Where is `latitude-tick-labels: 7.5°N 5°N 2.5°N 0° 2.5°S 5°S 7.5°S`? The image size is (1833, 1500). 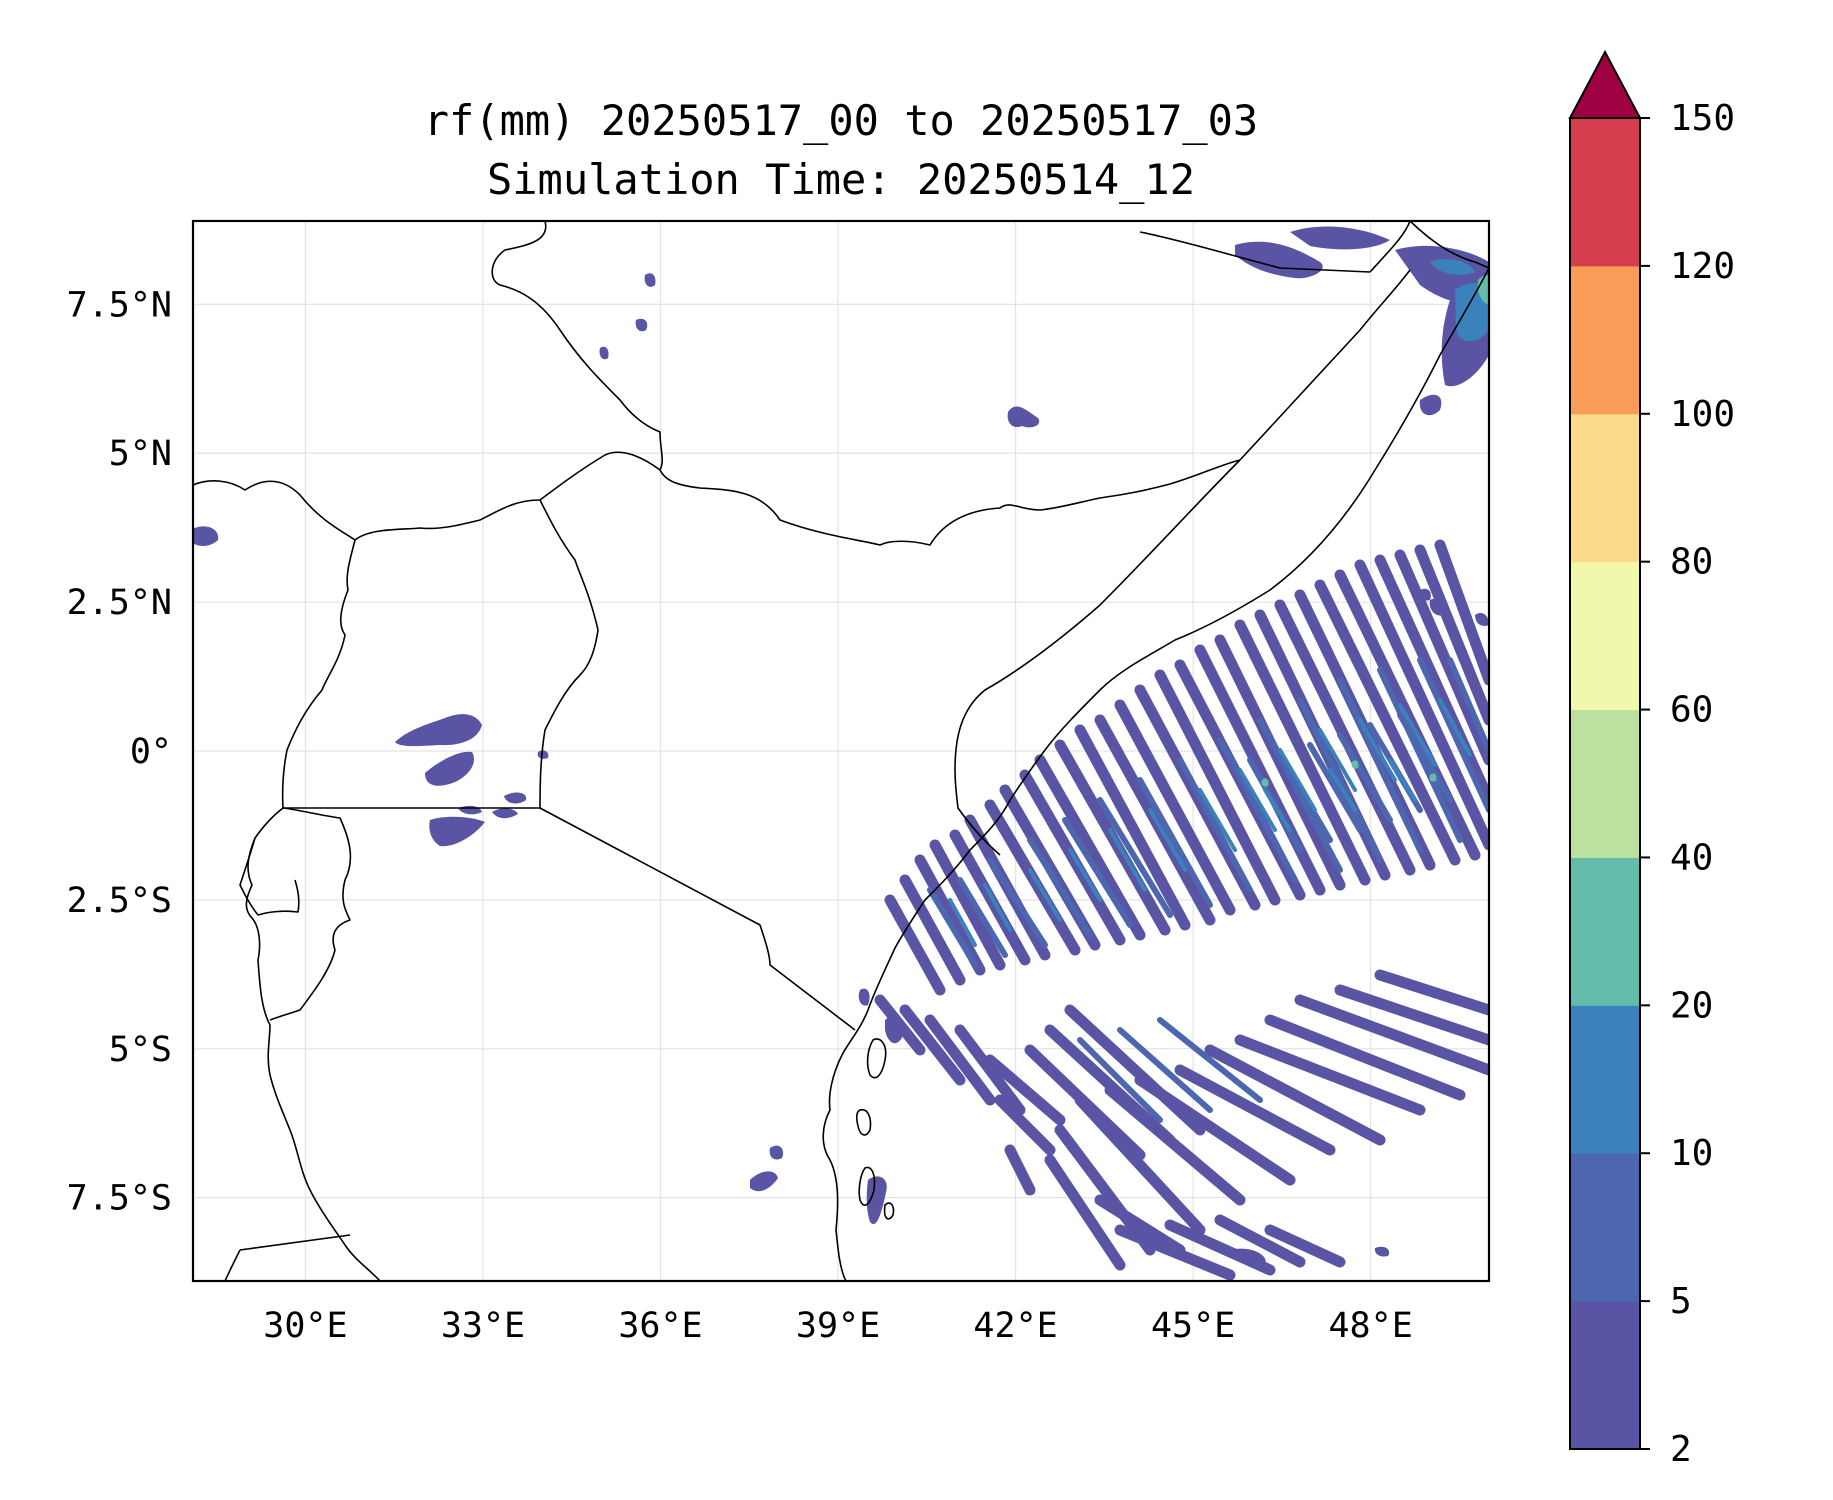
latitude-tick-labels: 7.5°N 5°N 2.5°N 0° 2.5°S 5°S 7.5°S is located at coordinates (119, 751).